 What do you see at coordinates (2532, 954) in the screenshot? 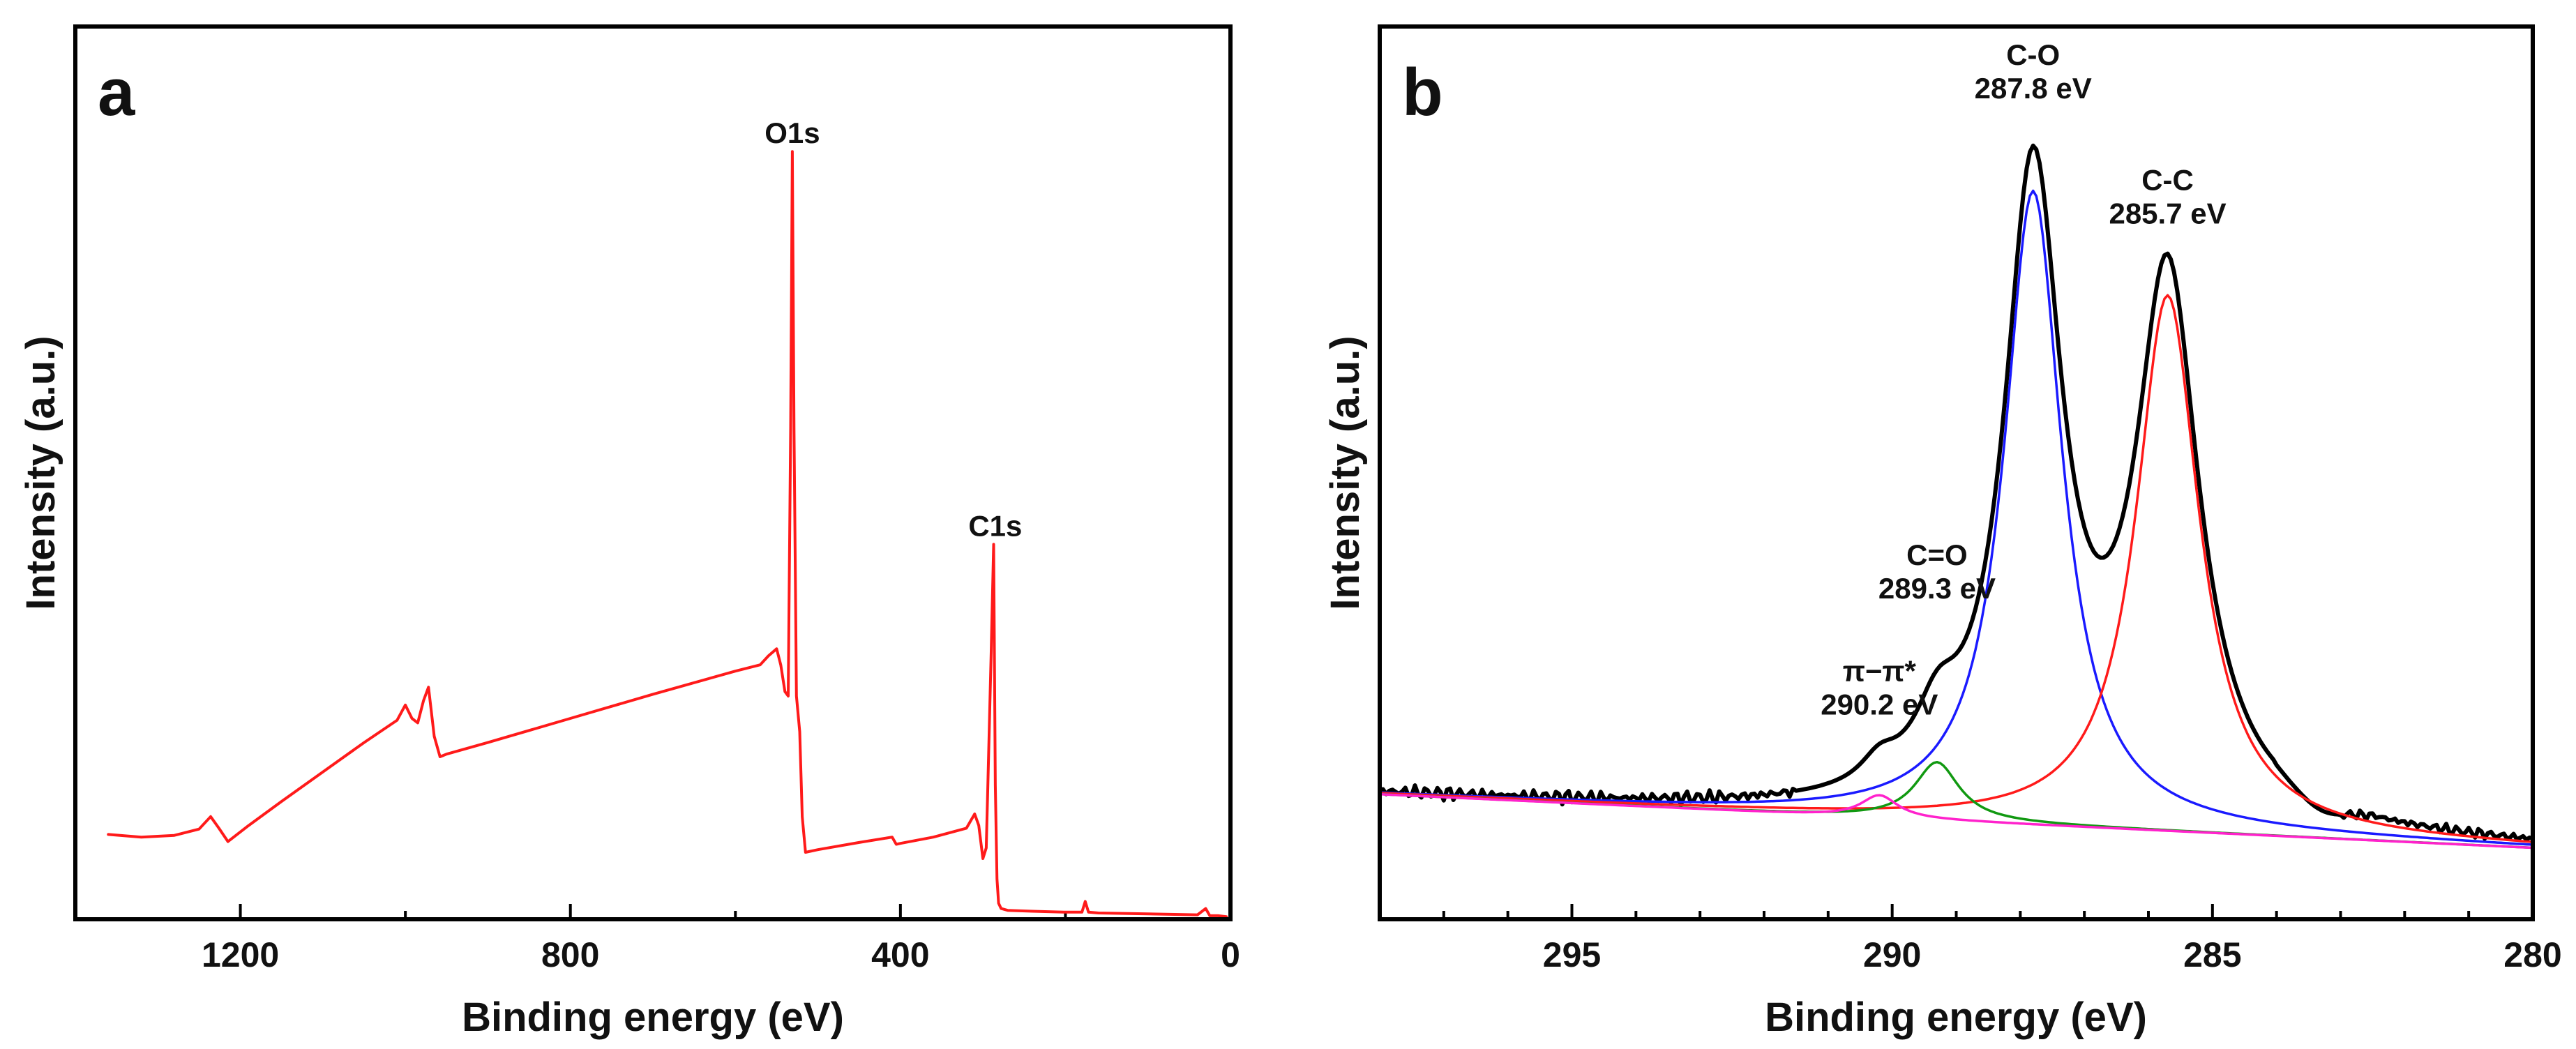
I see `panel-b-x-tick-label: 280` at bounding box center [2532, 954].